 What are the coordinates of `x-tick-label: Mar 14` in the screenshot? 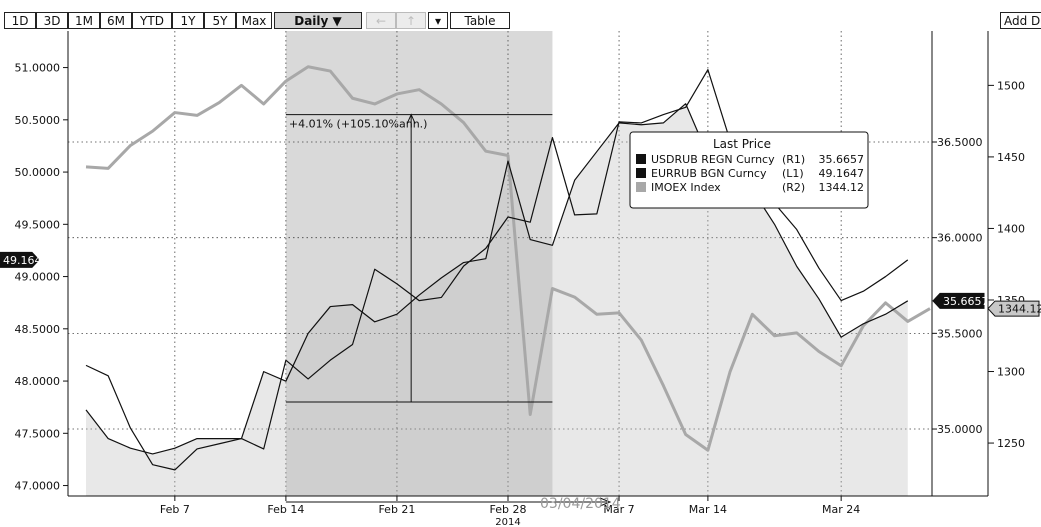 It's located at (708, 509).